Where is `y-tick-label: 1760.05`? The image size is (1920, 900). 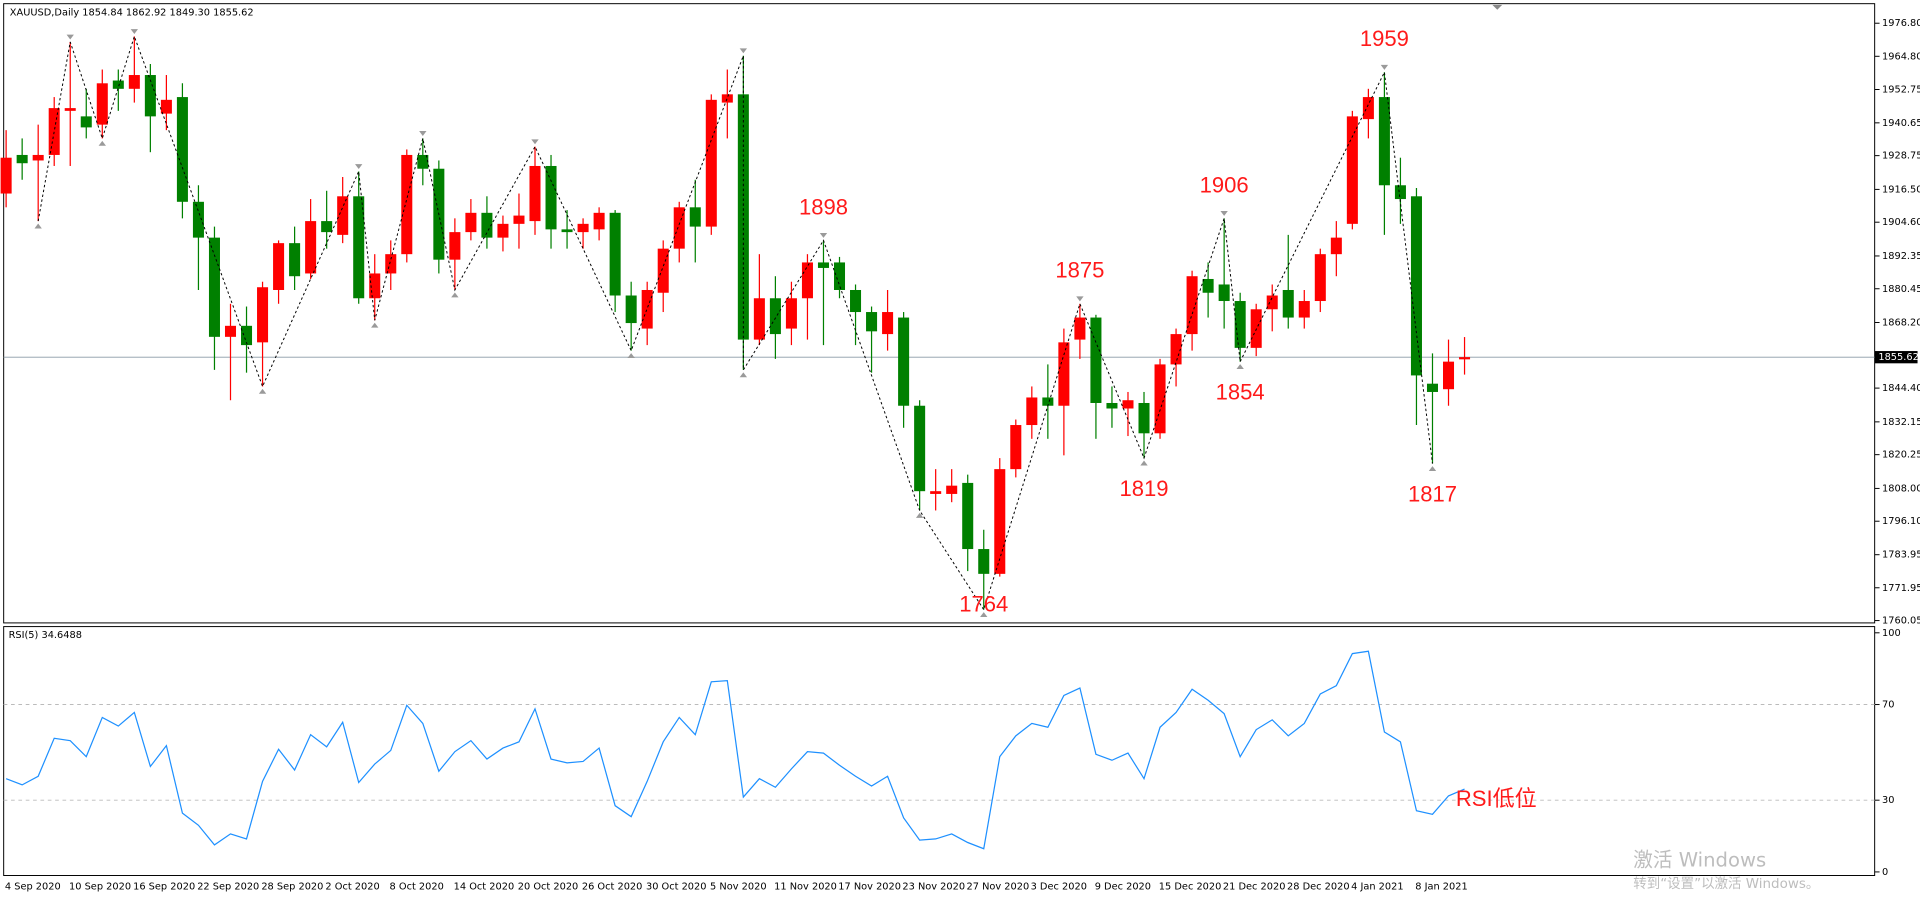
y-tick-label: 1760.05 is located at coordinates (1901, 621).